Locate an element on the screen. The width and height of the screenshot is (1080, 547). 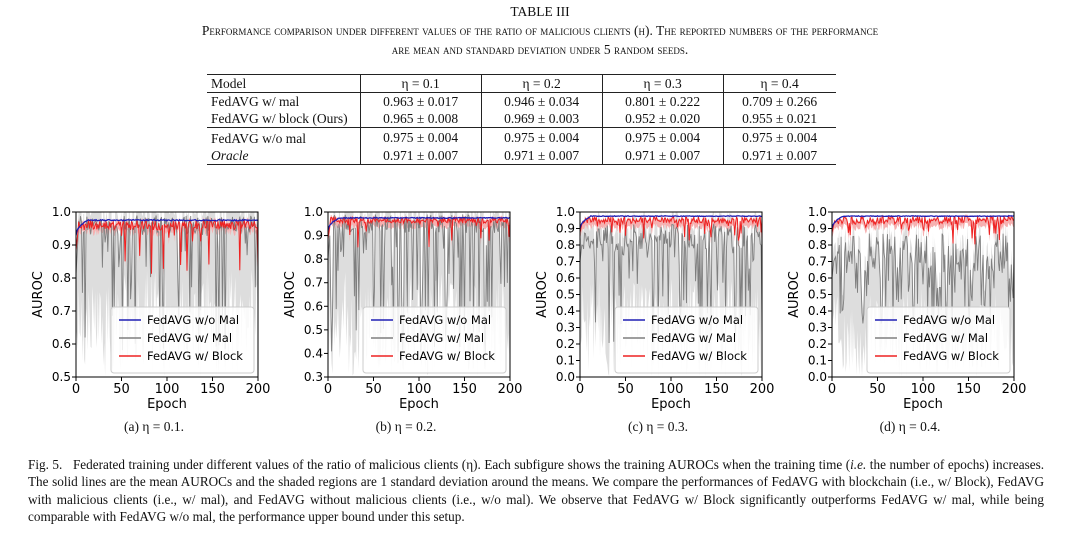
figure-caption-ie: i.e. is located at coordinates (858, 464).